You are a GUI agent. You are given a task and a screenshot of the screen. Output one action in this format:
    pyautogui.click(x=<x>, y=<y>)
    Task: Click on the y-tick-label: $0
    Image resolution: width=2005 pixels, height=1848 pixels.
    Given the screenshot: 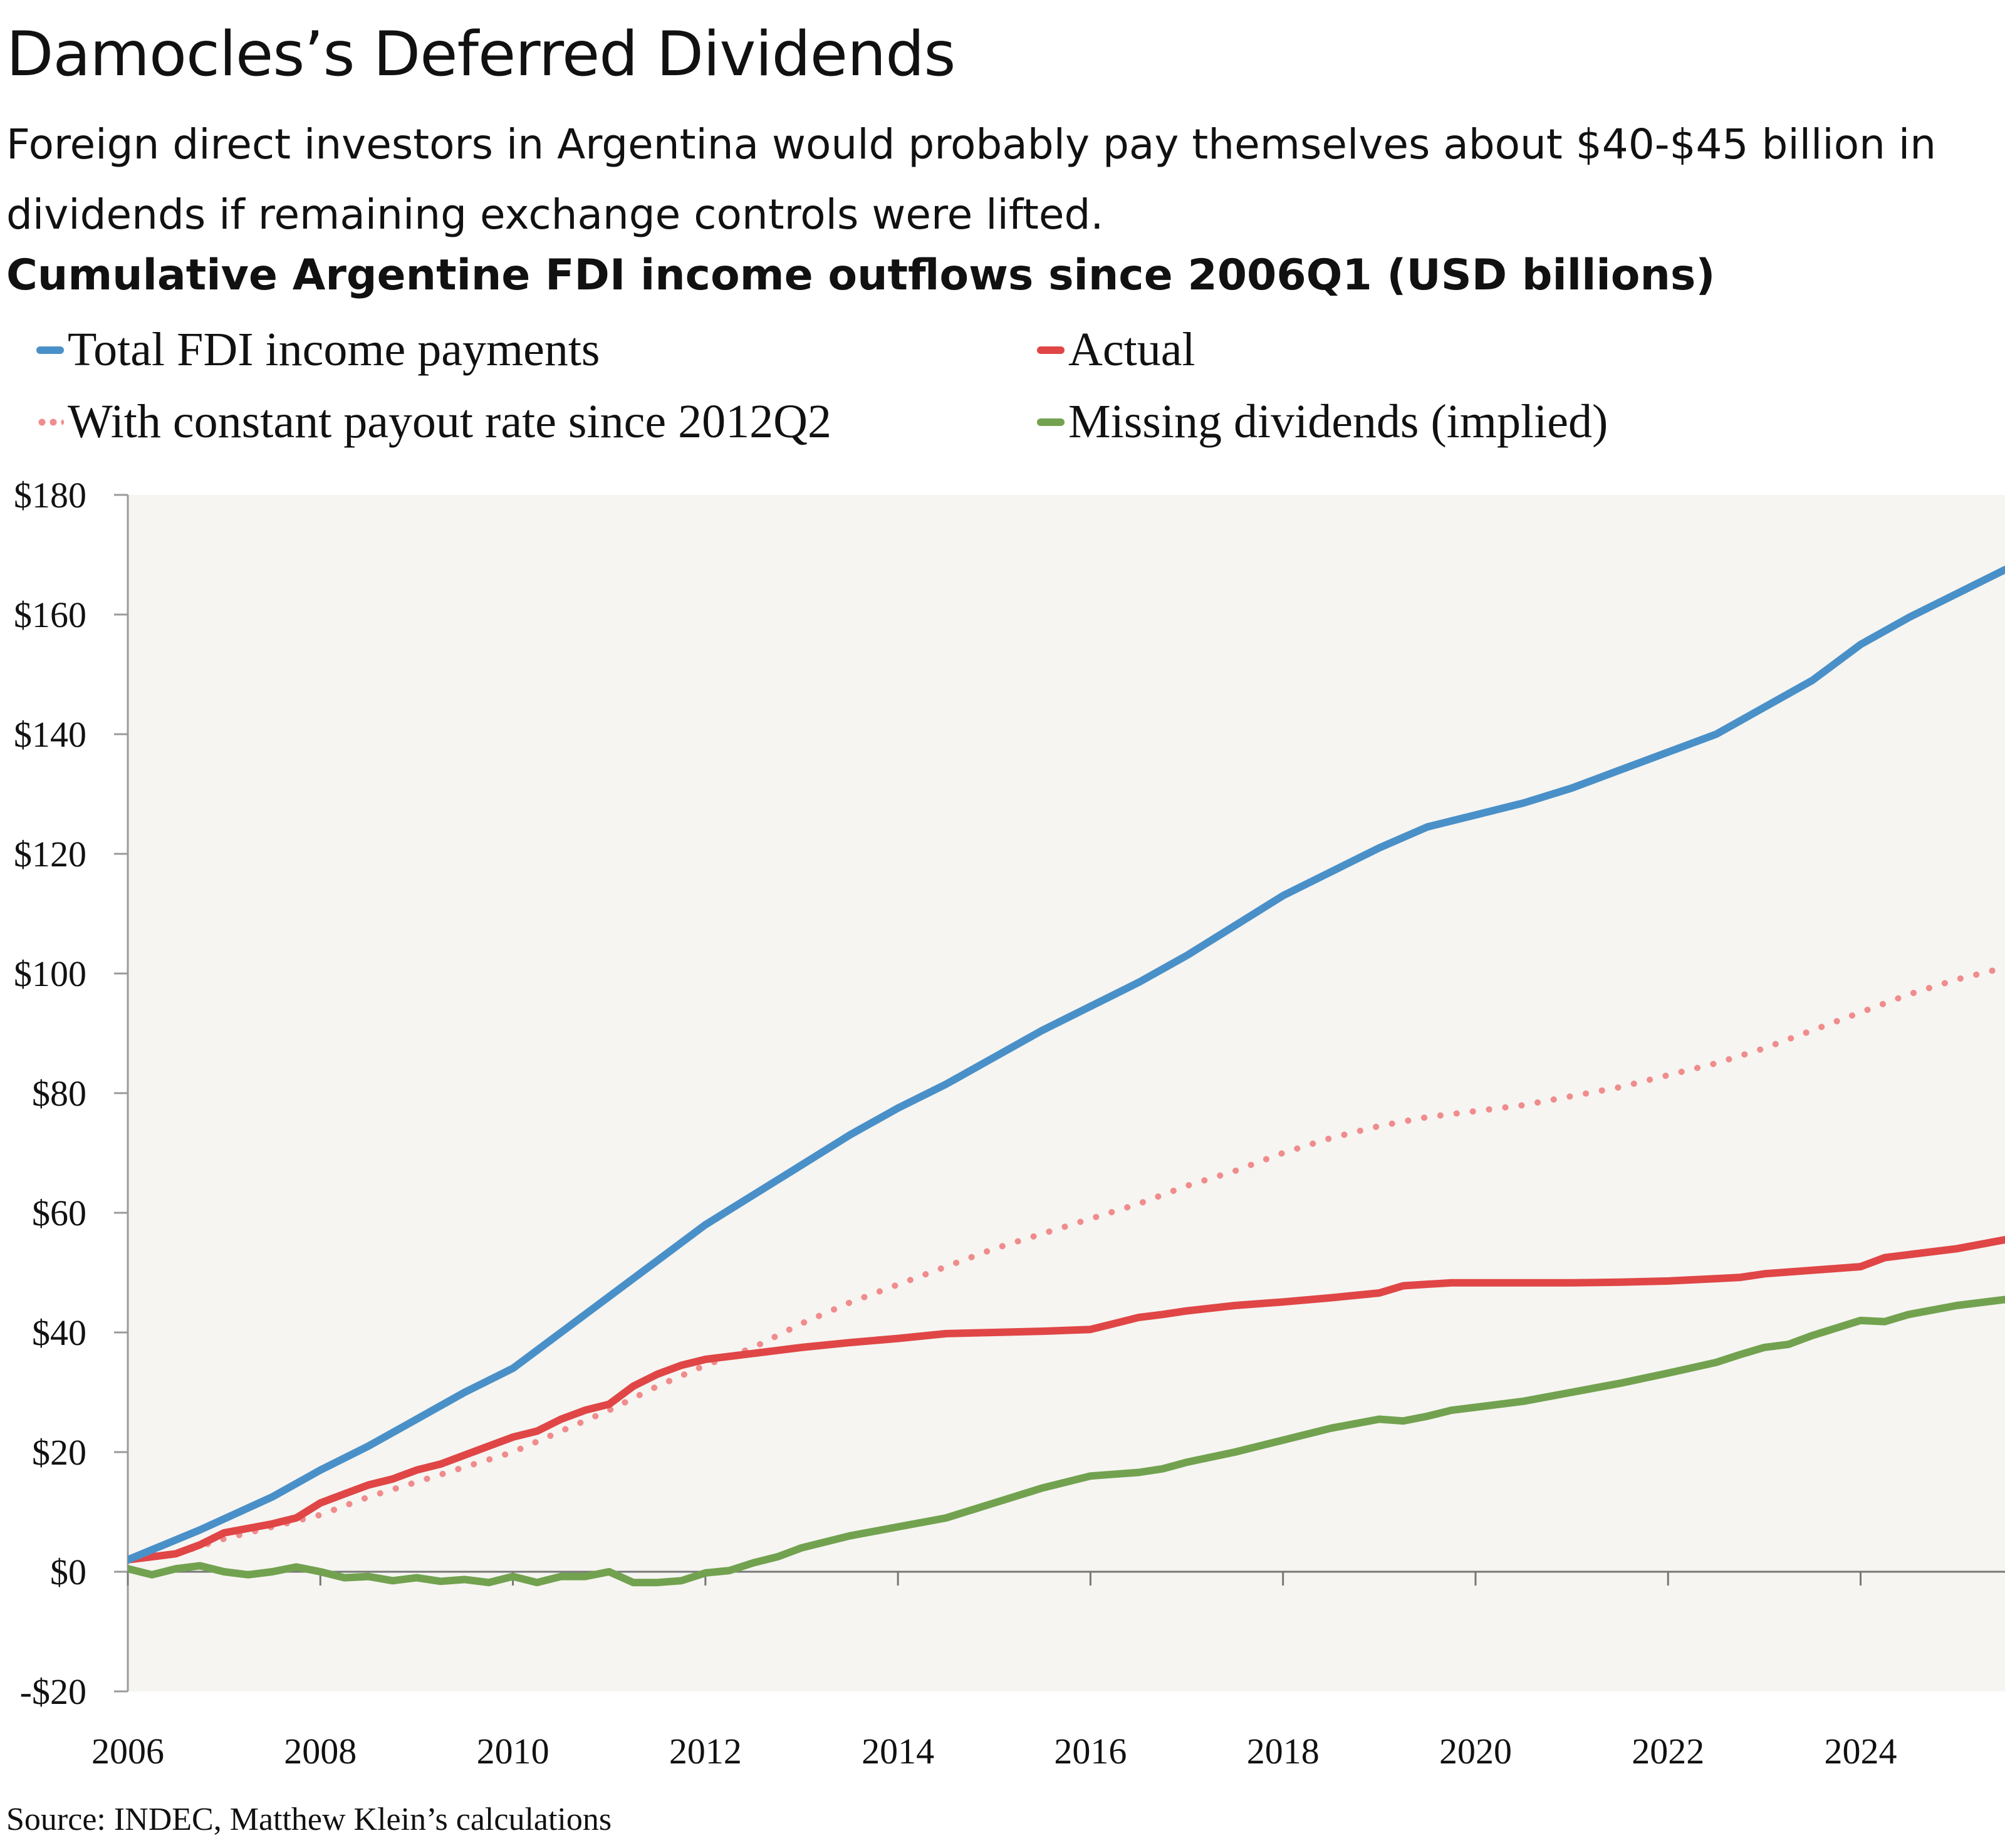 What is the action you would take?
    pyautogui.click(x=68, y=1572)
    